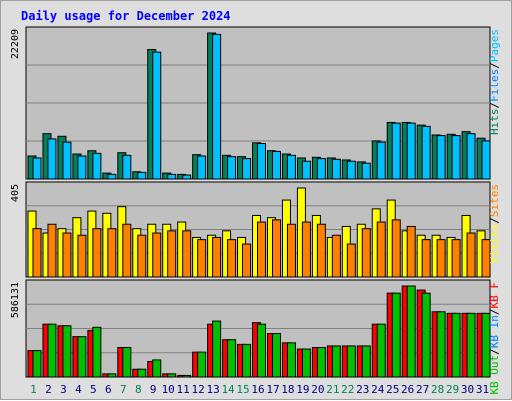 The image size is (512, 401). What do you see at coordinates (126, 16) in the screenshot?
I see `chart-title: Daily usage for December 2024` at bounding box center [126, 16].